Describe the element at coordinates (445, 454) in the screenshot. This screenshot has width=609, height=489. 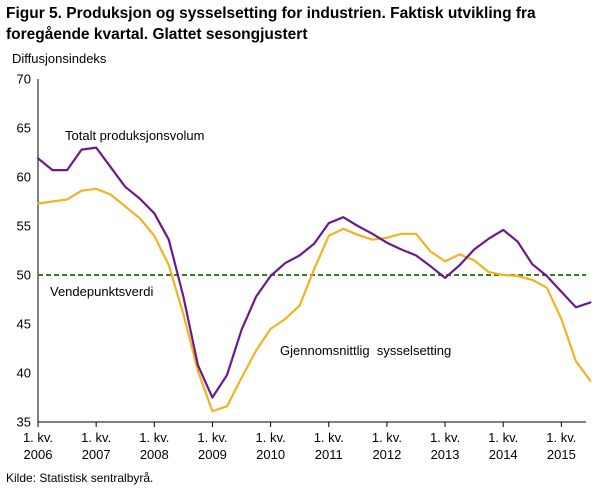
I see `x-tick-year: 2013` at that location.